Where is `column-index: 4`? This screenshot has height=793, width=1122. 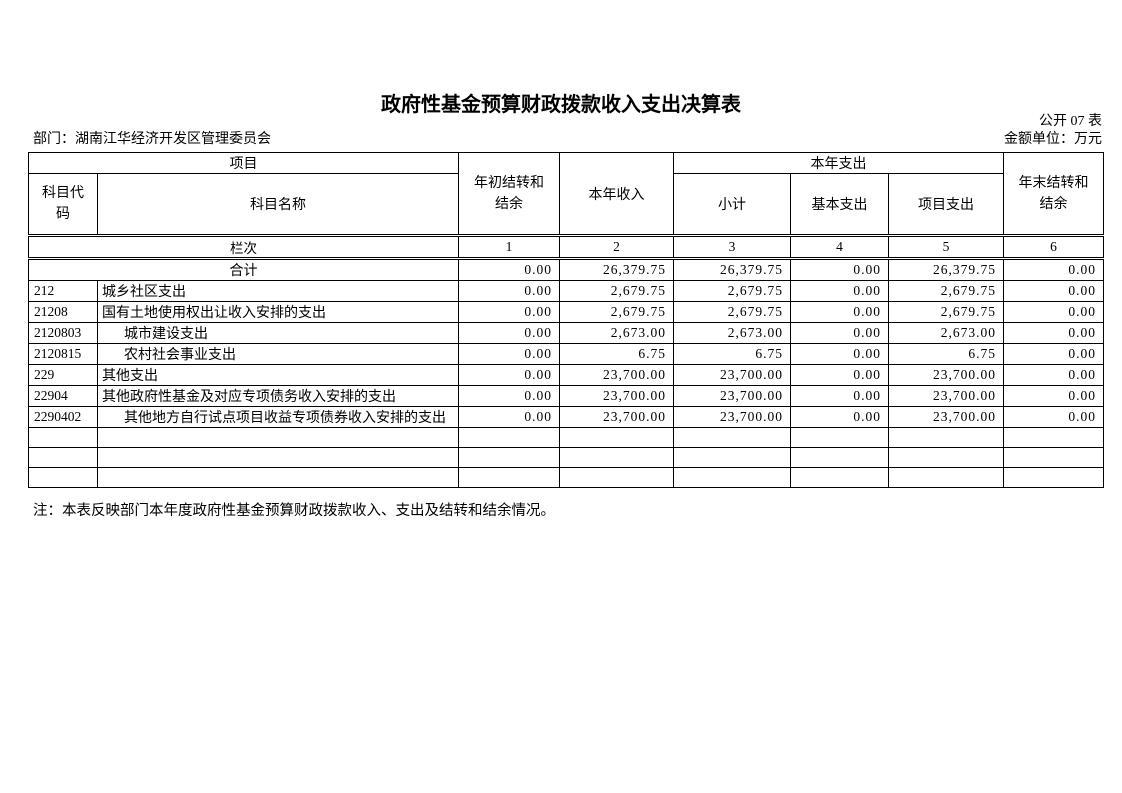
column-index: 4 is located at coordinates (839, 247).